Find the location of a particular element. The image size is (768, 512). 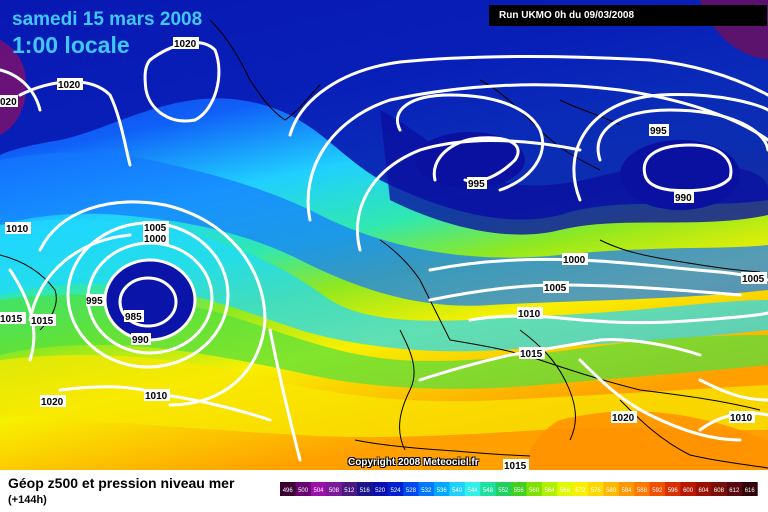

forecast-time: 1:00 locale is located at coordinates (71, 45).